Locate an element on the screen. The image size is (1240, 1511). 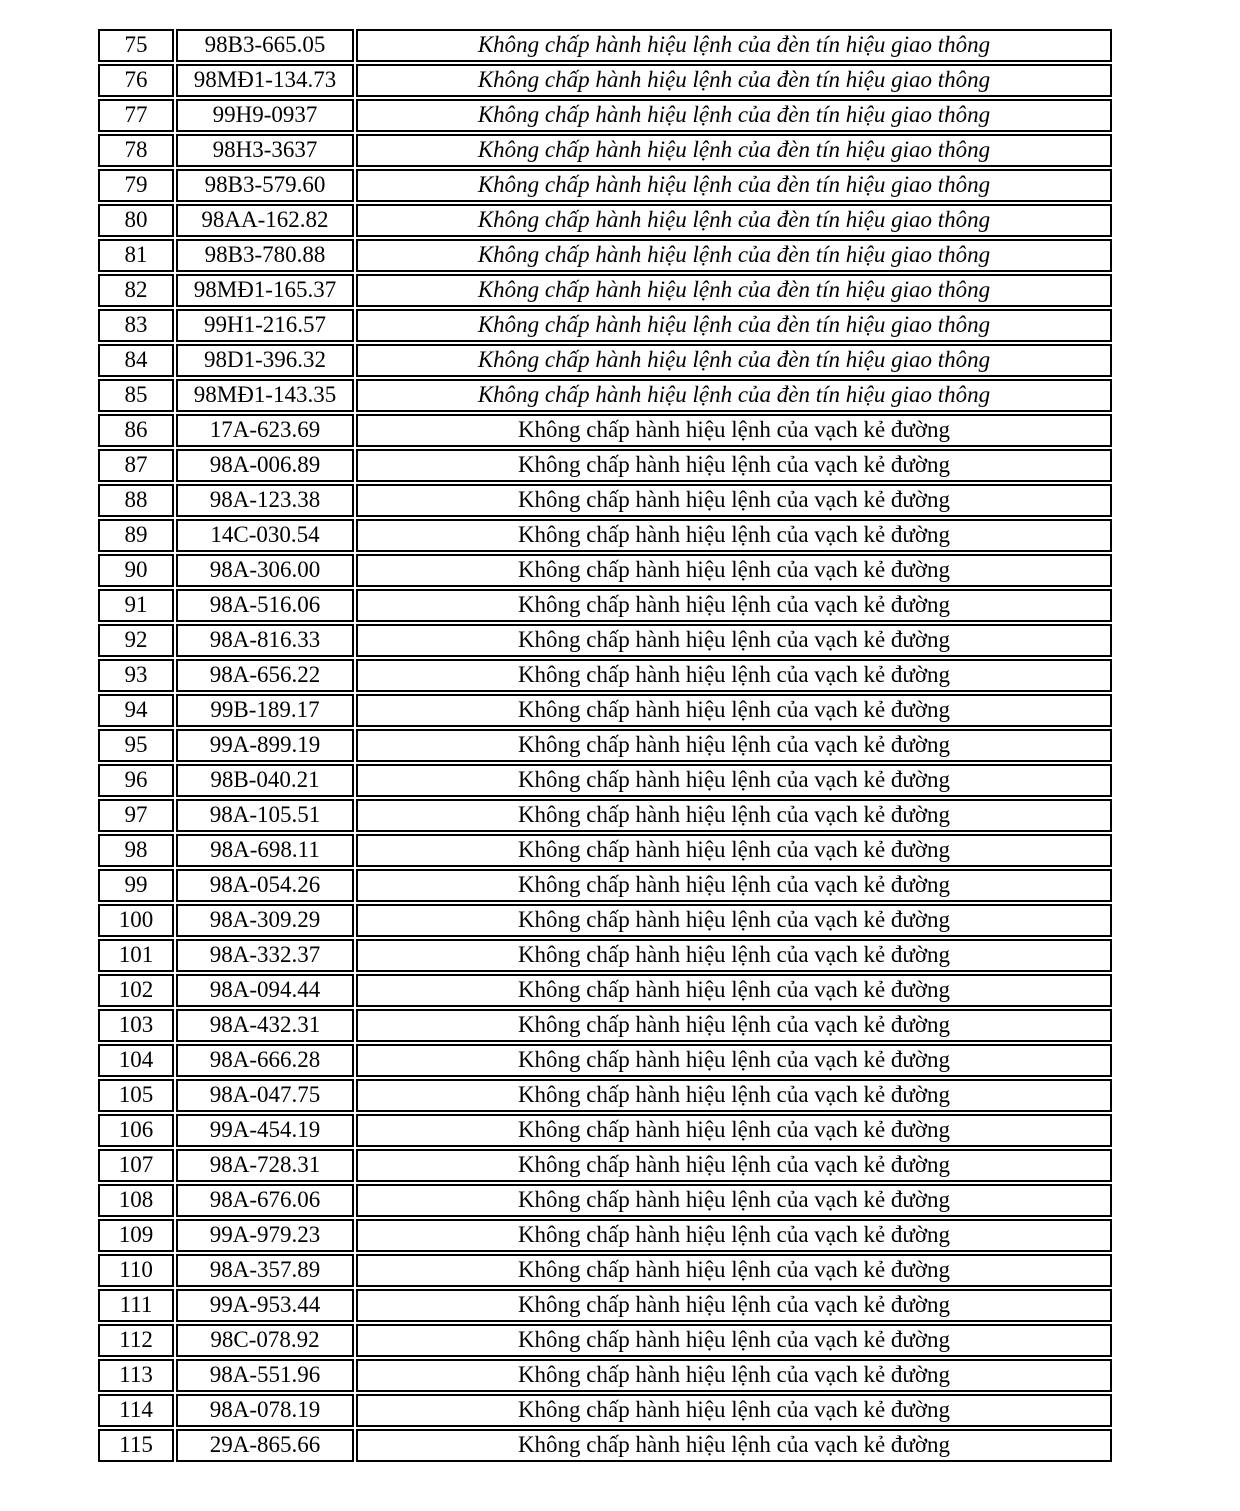
plate-cell: 99H1-216.57 is located at coordinates (265, 325).